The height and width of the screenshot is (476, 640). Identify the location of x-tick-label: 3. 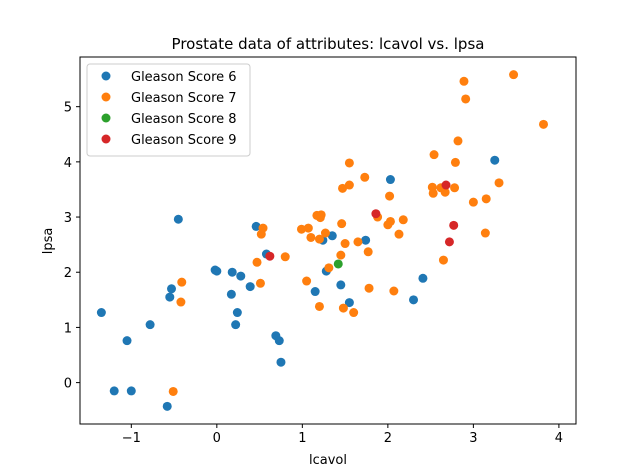
(473, 438).